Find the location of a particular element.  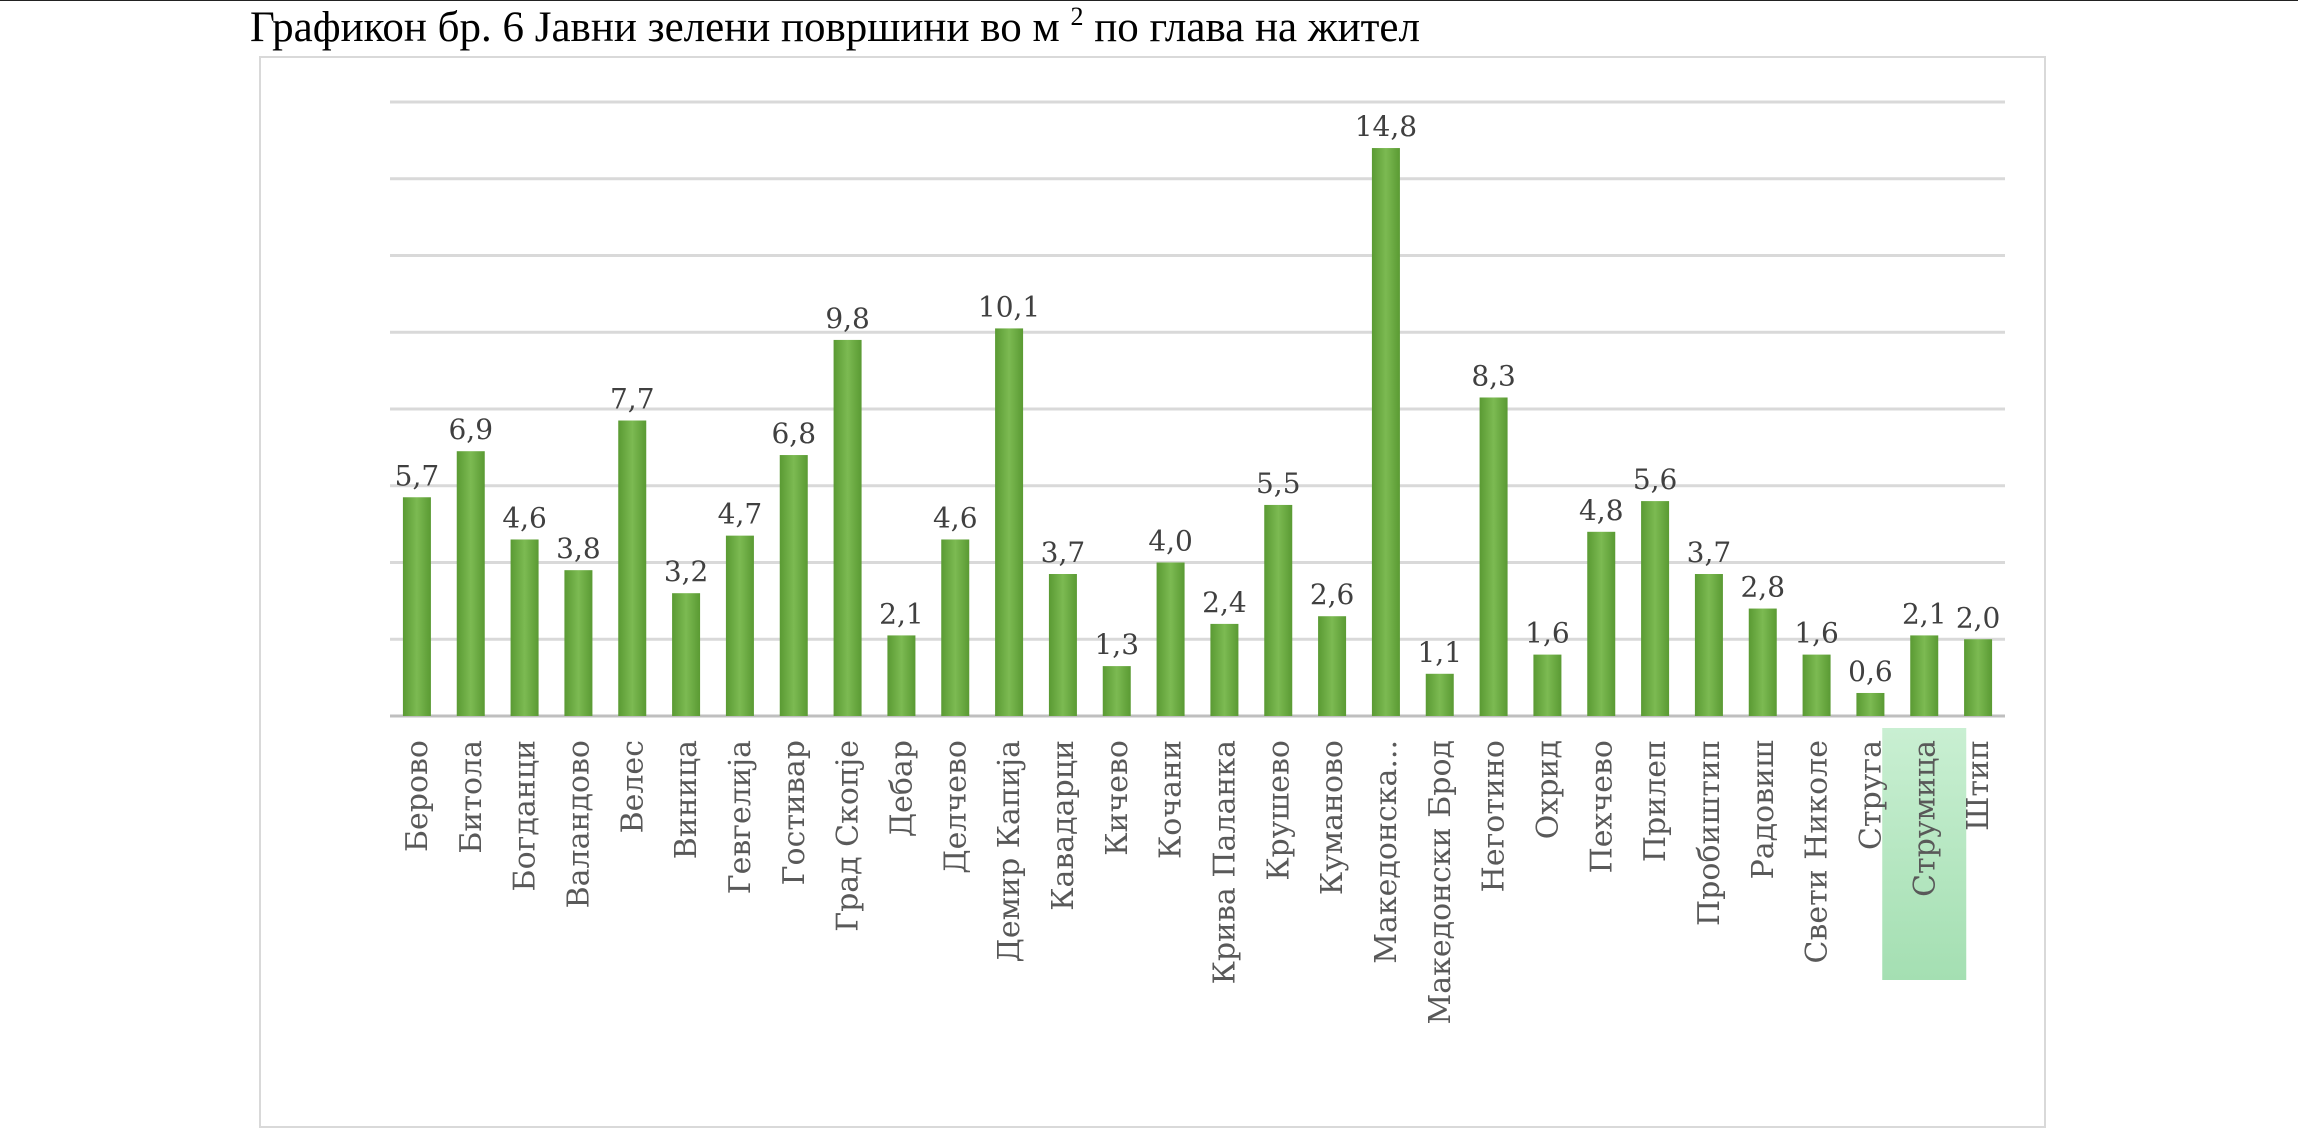

title-superscript: 2 is located at coordinates (1077, 16).